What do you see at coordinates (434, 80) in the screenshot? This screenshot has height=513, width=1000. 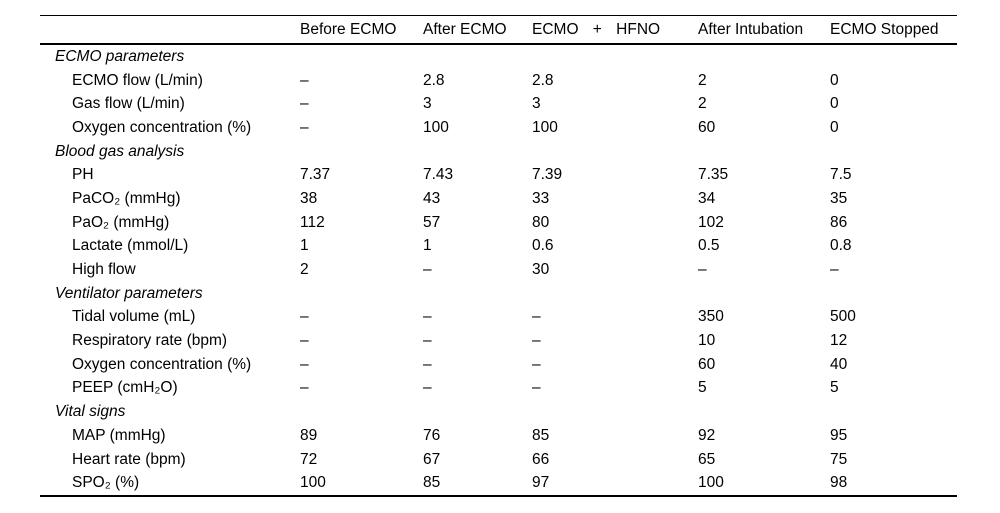 I see `cell-after-ecmo: 2.8` at bounding box center [434, 80].